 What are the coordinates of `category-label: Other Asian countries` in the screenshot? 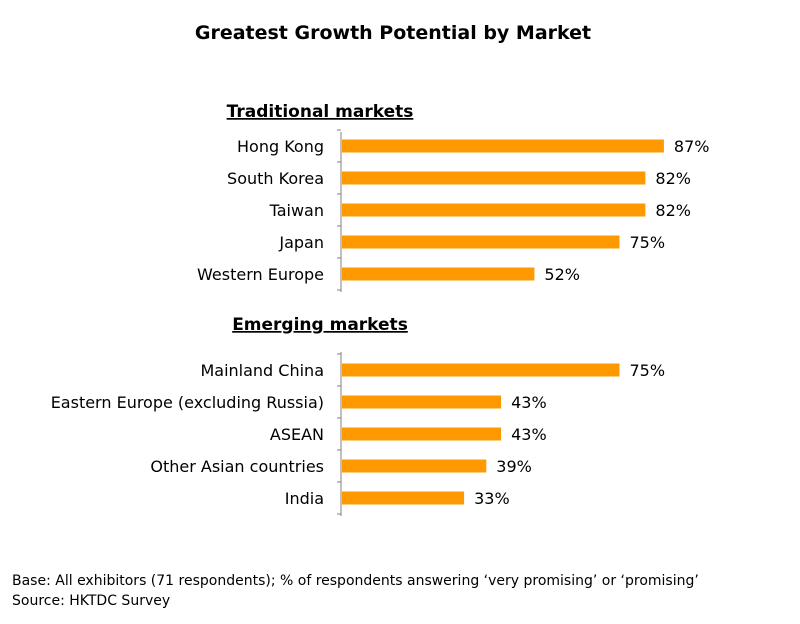 It's located at (237, 466).